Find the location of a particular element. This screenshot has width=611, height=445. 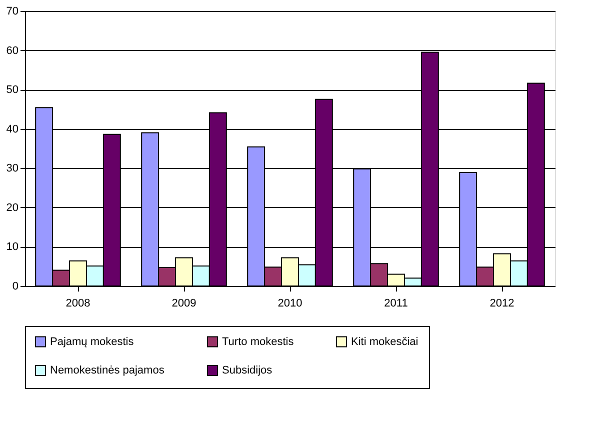

y-tick-label: 30 is located at coordinates (12, 168).